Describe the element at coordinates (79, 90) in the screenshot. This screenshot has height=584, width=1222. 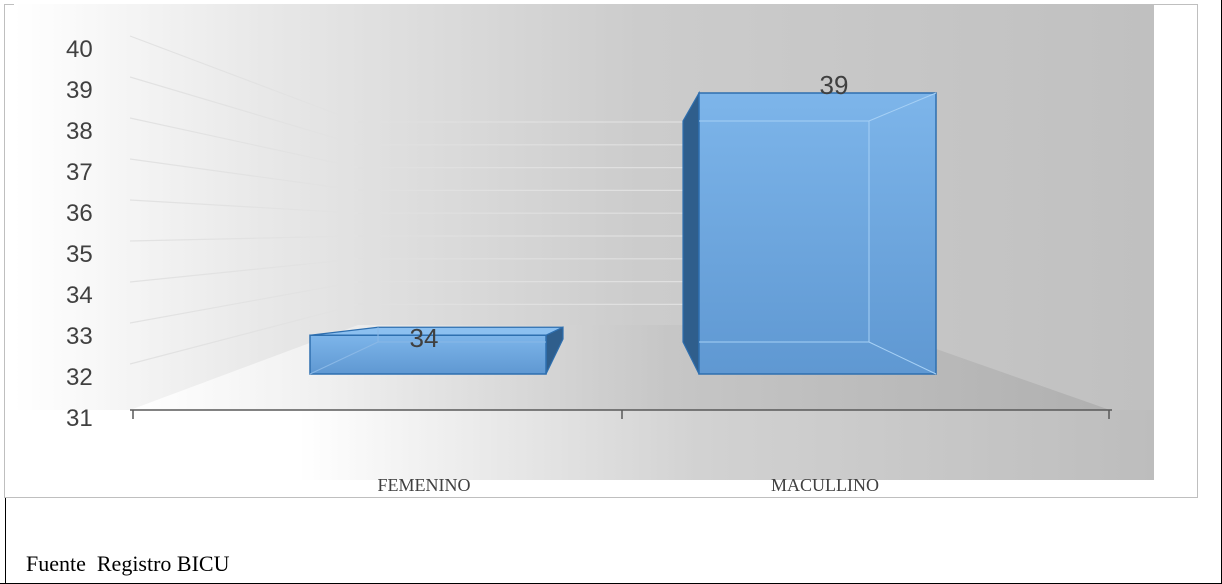
I see `y-tick-label: 39` at that location.